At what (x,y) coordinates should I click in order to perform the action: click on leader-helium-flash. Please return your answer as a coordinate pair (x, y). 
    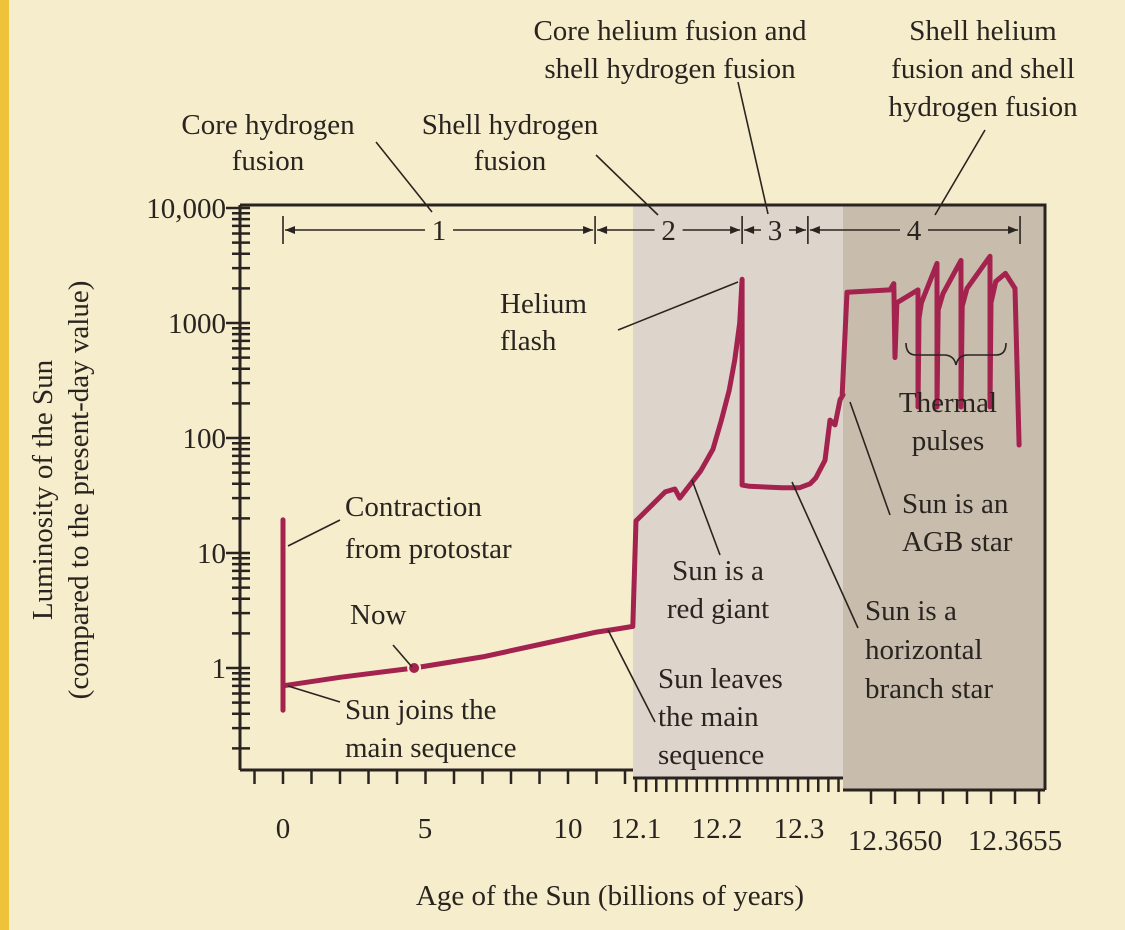
    Looking at the image, I should click on (678, 306).